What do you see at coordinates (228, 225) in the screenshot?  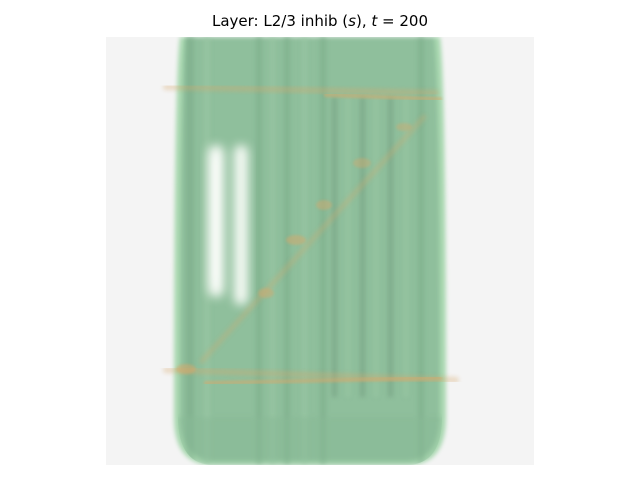 I see `bright-columns` at bounding box center [228, 225].